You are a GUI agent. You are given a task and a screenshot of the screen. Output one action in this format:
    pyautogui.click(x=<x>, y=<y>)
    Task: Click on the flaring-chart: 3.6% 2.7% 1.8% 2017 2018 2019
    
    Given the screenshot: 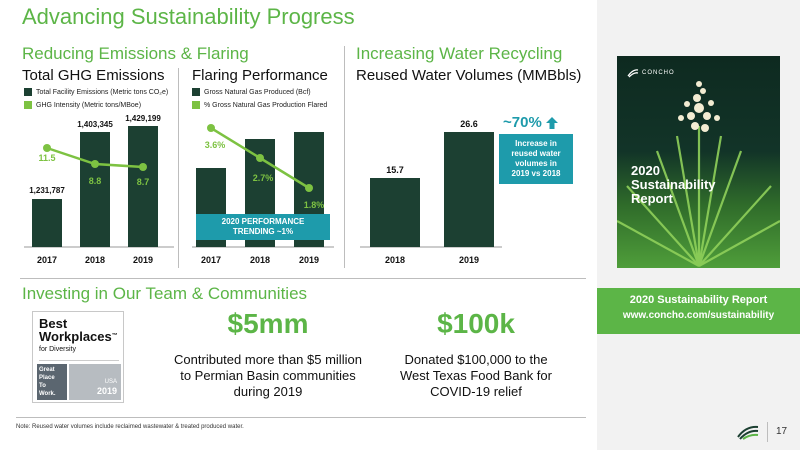 What is the action you would take?
    pyautogui.click(x=263, y=194)
    